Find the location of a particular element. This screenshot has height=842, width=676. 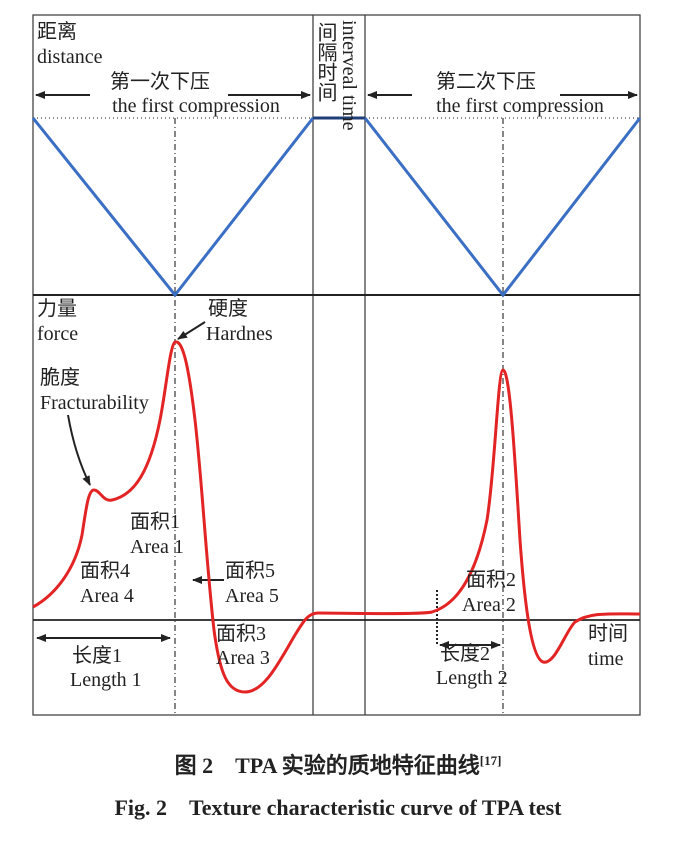

label: 面积5 is located at coordinates (250, 570).